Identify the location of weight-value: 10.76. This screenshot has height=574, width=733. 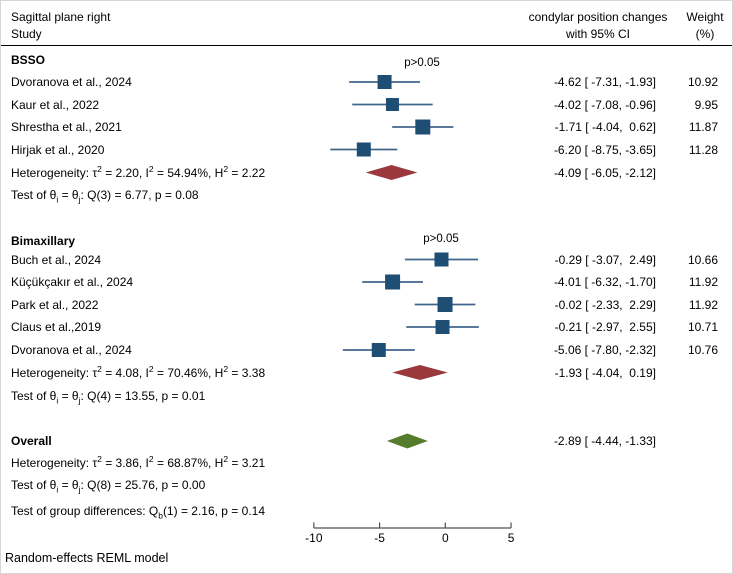
(702, 350).